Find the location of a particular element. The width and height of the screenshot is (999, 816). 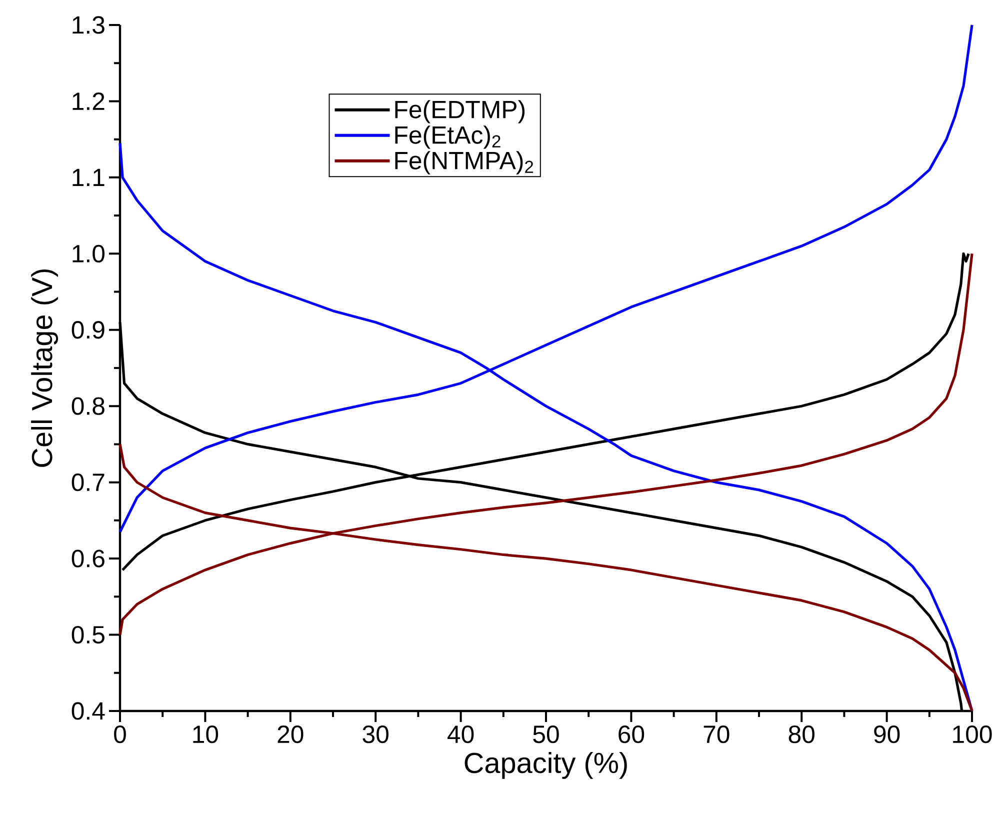

y-tick-label: 1.3 is located at coordinates (88, 25).